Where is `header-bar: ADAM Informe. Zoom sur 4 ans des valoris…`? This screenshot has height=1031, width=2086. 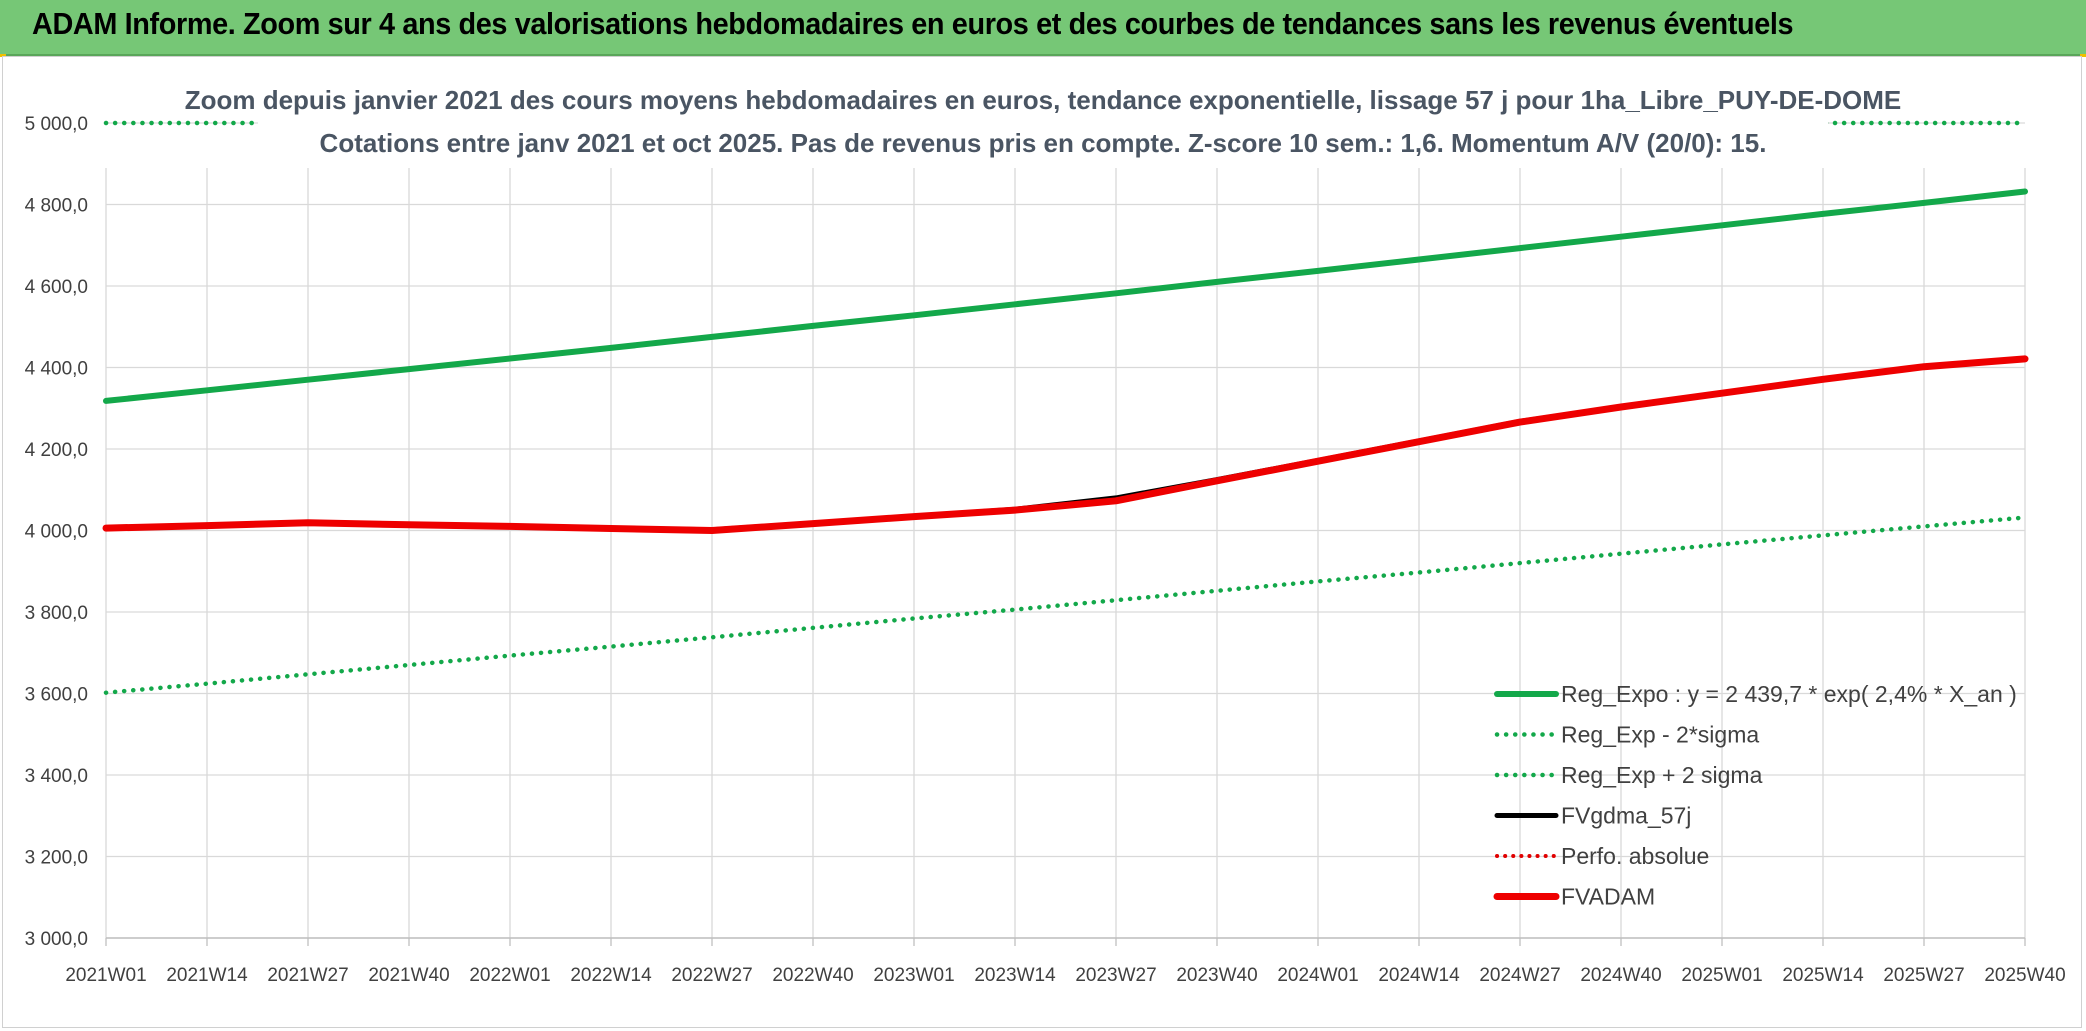
header-bar: ADAM Informe. Zoom sur 4 ans des valoris… is located at coordinates (1043, 28).